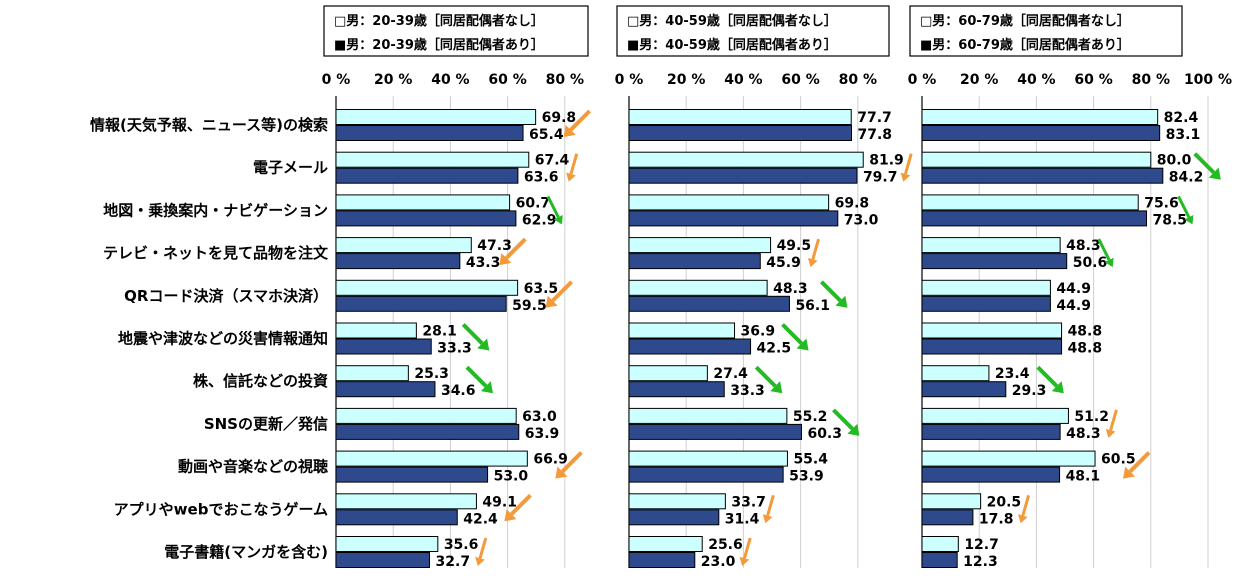  I want to click on legend-entry: ■男：60-79歳［同居配偶者あり］, so click(1025, 45).